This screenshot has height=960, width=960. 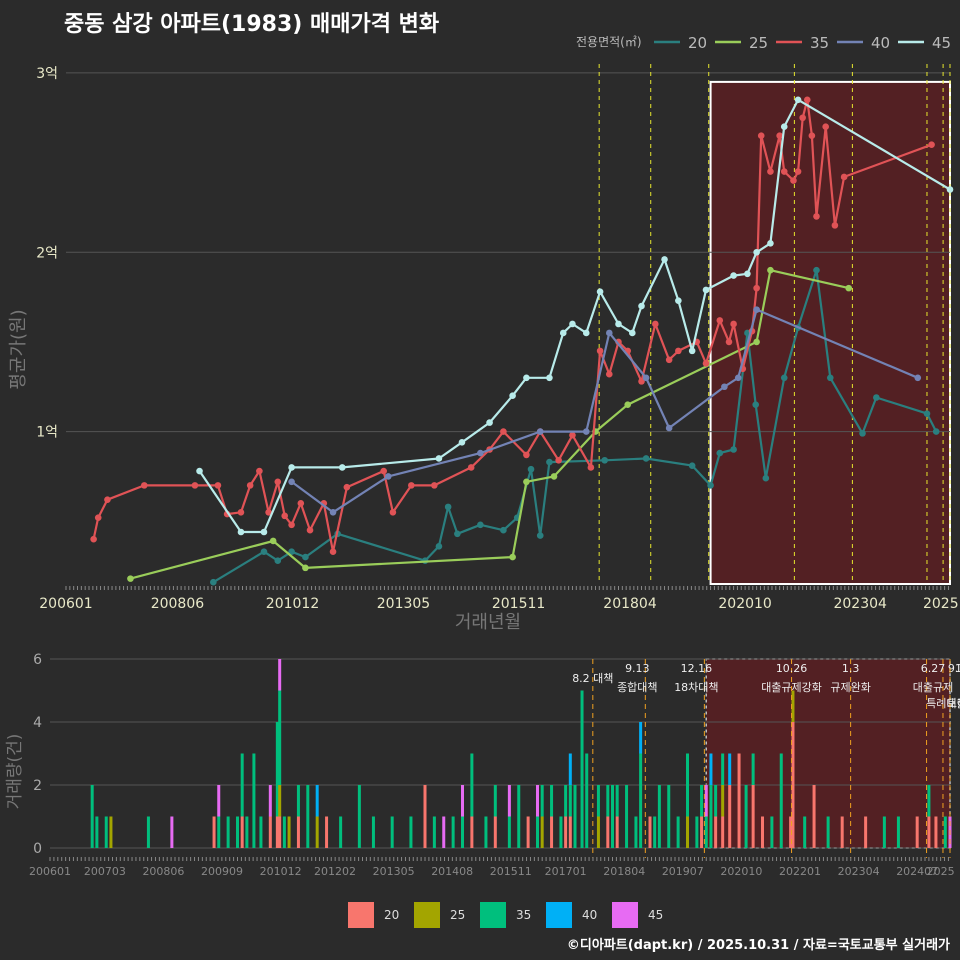 What do you see at coordinates (697, 43) in the screenshot?
I see `legend-label-20: 20` at bounding box center [697, 43].